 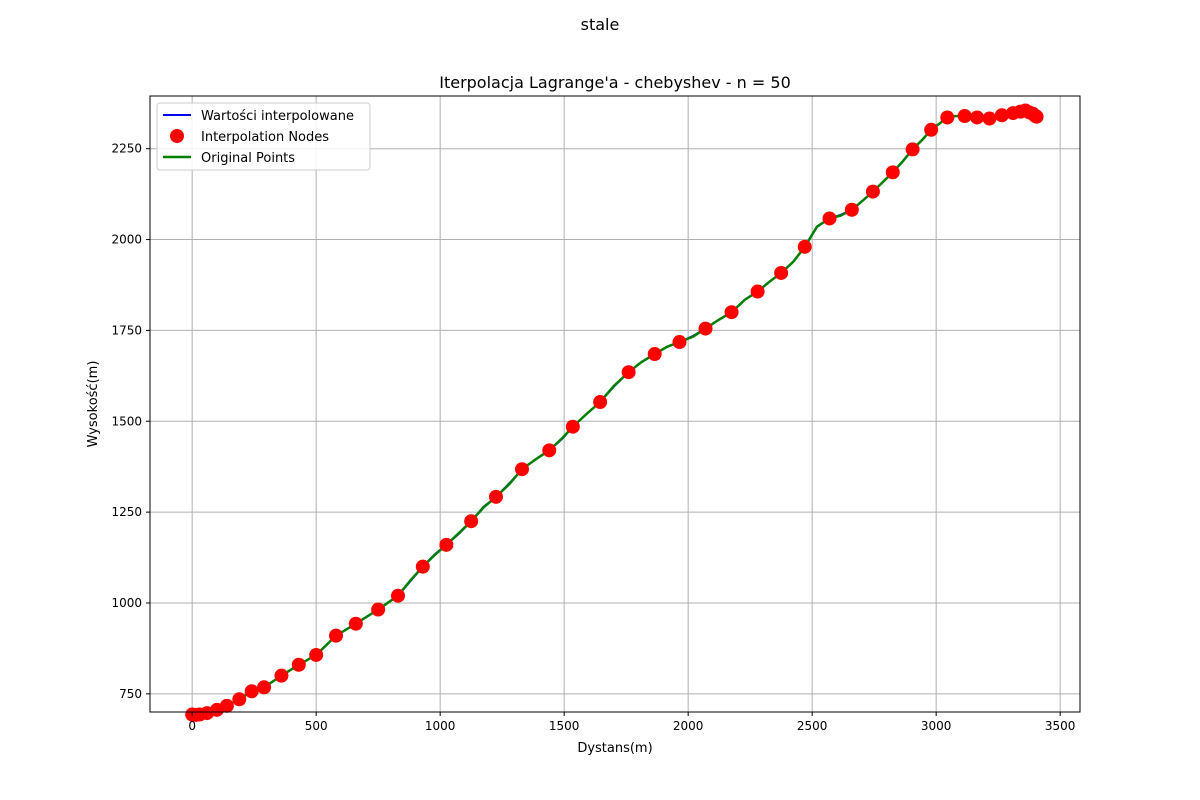 I want to click on y-axis-label: Wysokość(m), so click(x=93, y=404).